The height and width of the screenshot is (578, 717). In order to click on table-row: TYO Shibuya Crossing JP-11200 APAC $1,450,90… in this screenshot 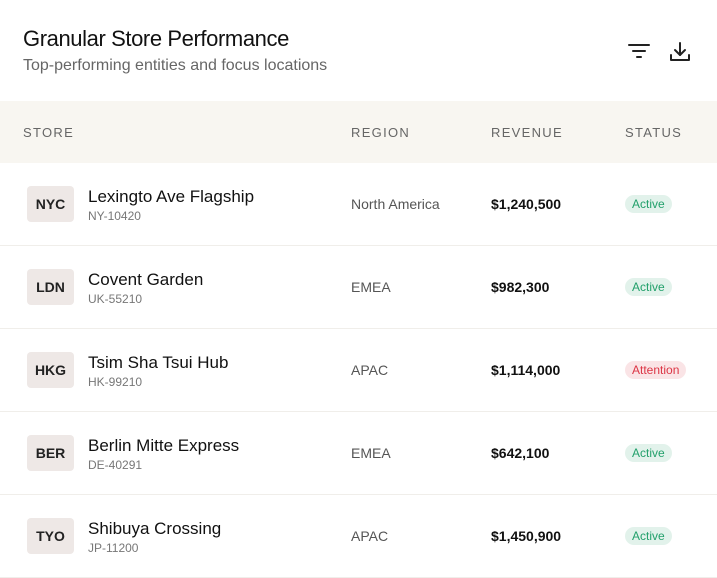, I will do `click(358, 536)`.